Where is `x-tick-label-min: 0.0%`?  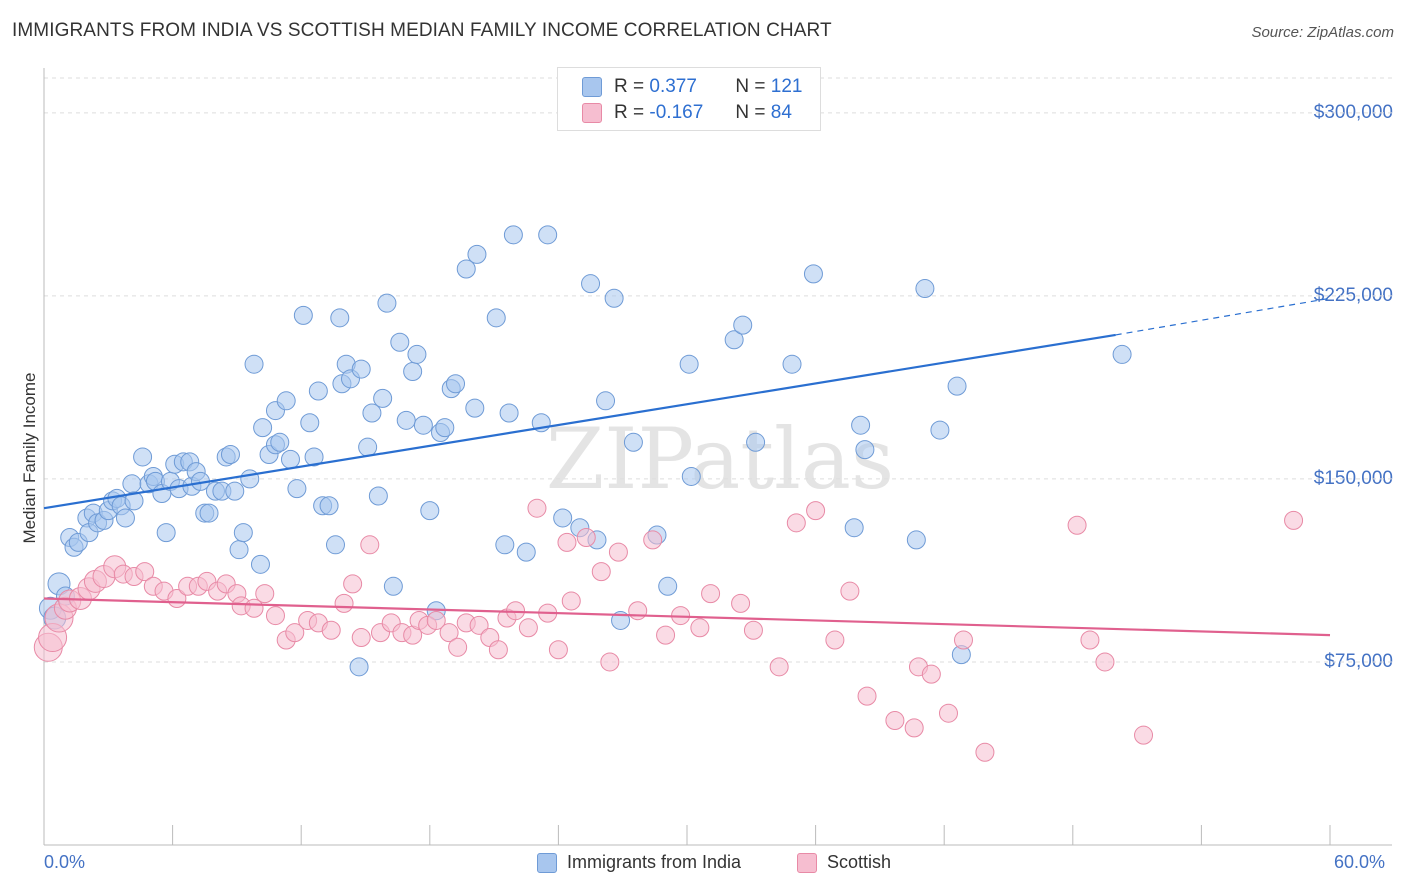
x-tick-label-min: 0.0% is located at coordinates (65, 862).